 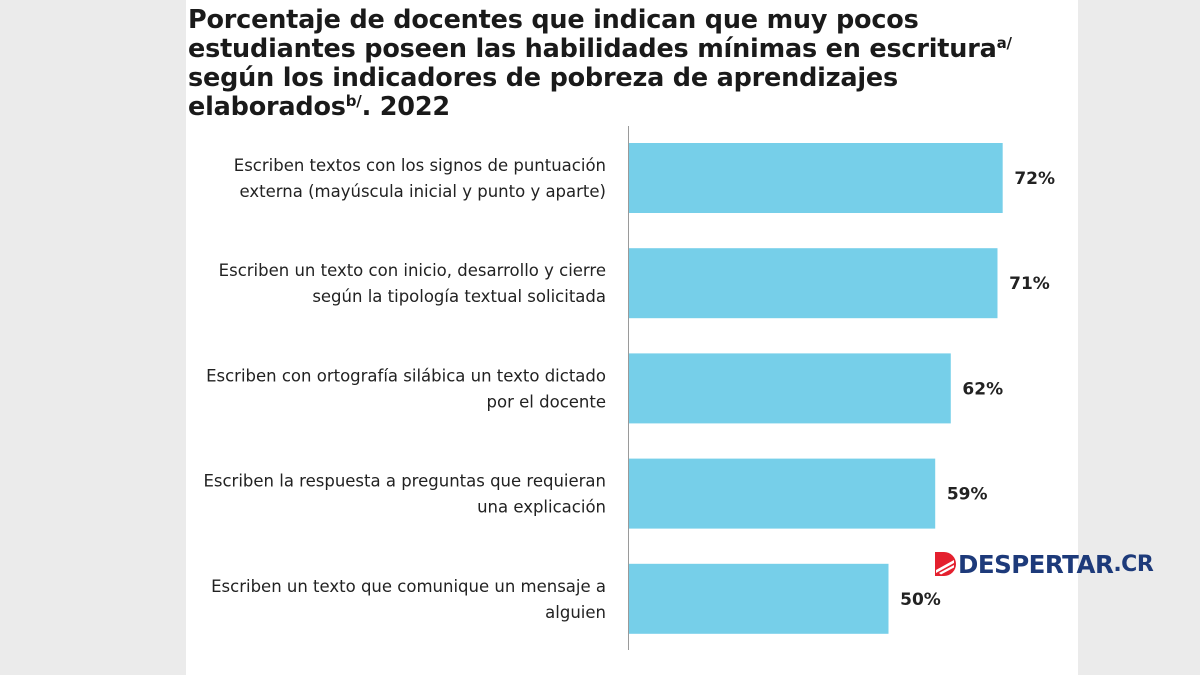 I want to click on despertar-logo-word: DESPERTAR, so click(x=1036, y=564).